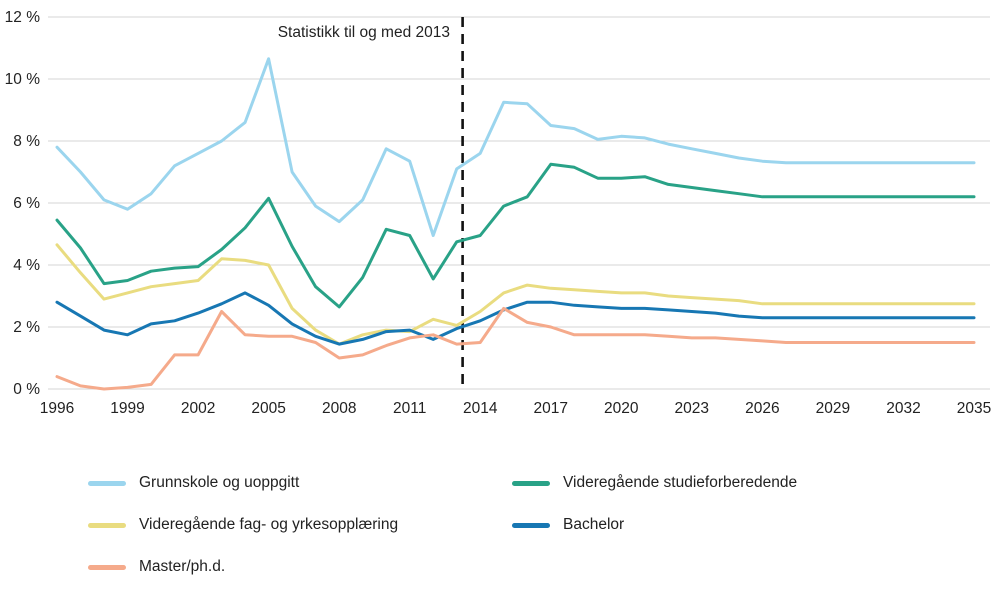 The width and height of the screenshot is (1000, 596). Describe the element at coordinates (107, 525) in the screenshot. I see `legend-swatch-videregaende-fag-og-yrkesopplaering` at that location.